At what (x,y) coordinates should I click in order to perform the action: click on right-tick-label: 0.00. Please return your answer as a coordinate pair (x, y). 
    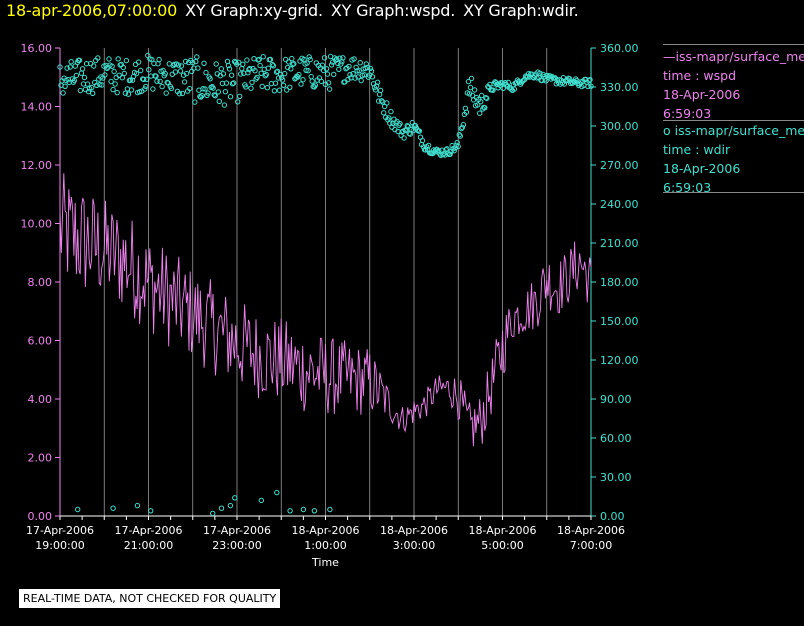
    Looking at the image, I should click on (612, 516).